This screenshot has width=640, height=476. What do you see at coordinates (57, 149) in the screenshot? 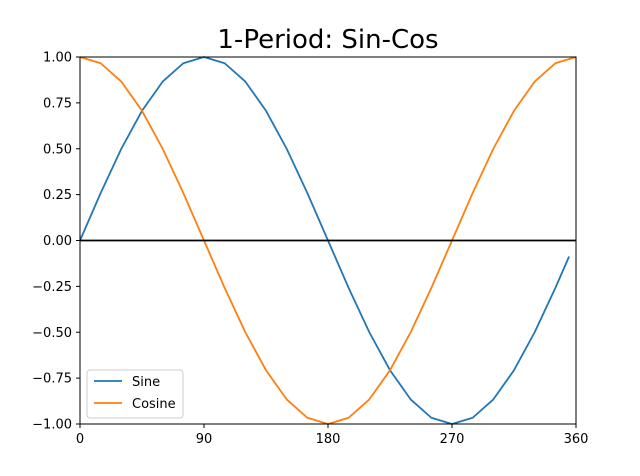
I see `y-tick-label: 0.50` at bounding box center [57, 149].